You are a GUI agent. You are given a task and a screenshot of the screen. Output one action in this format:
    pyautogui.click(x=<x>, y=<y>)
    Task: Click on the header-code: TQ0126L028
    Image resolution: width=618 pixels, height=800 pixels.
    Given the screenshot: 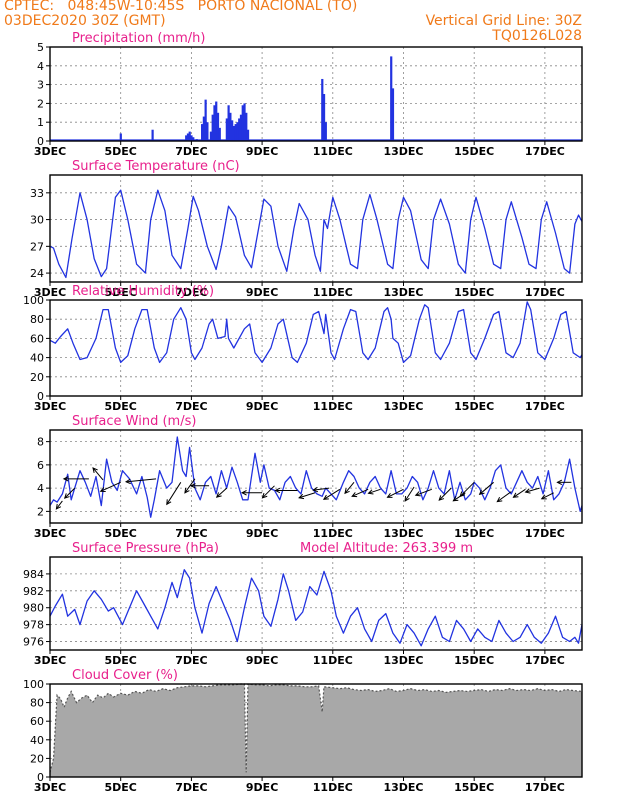 What is the action you would take?
    pyautogui.click(x=537, y=36)
    